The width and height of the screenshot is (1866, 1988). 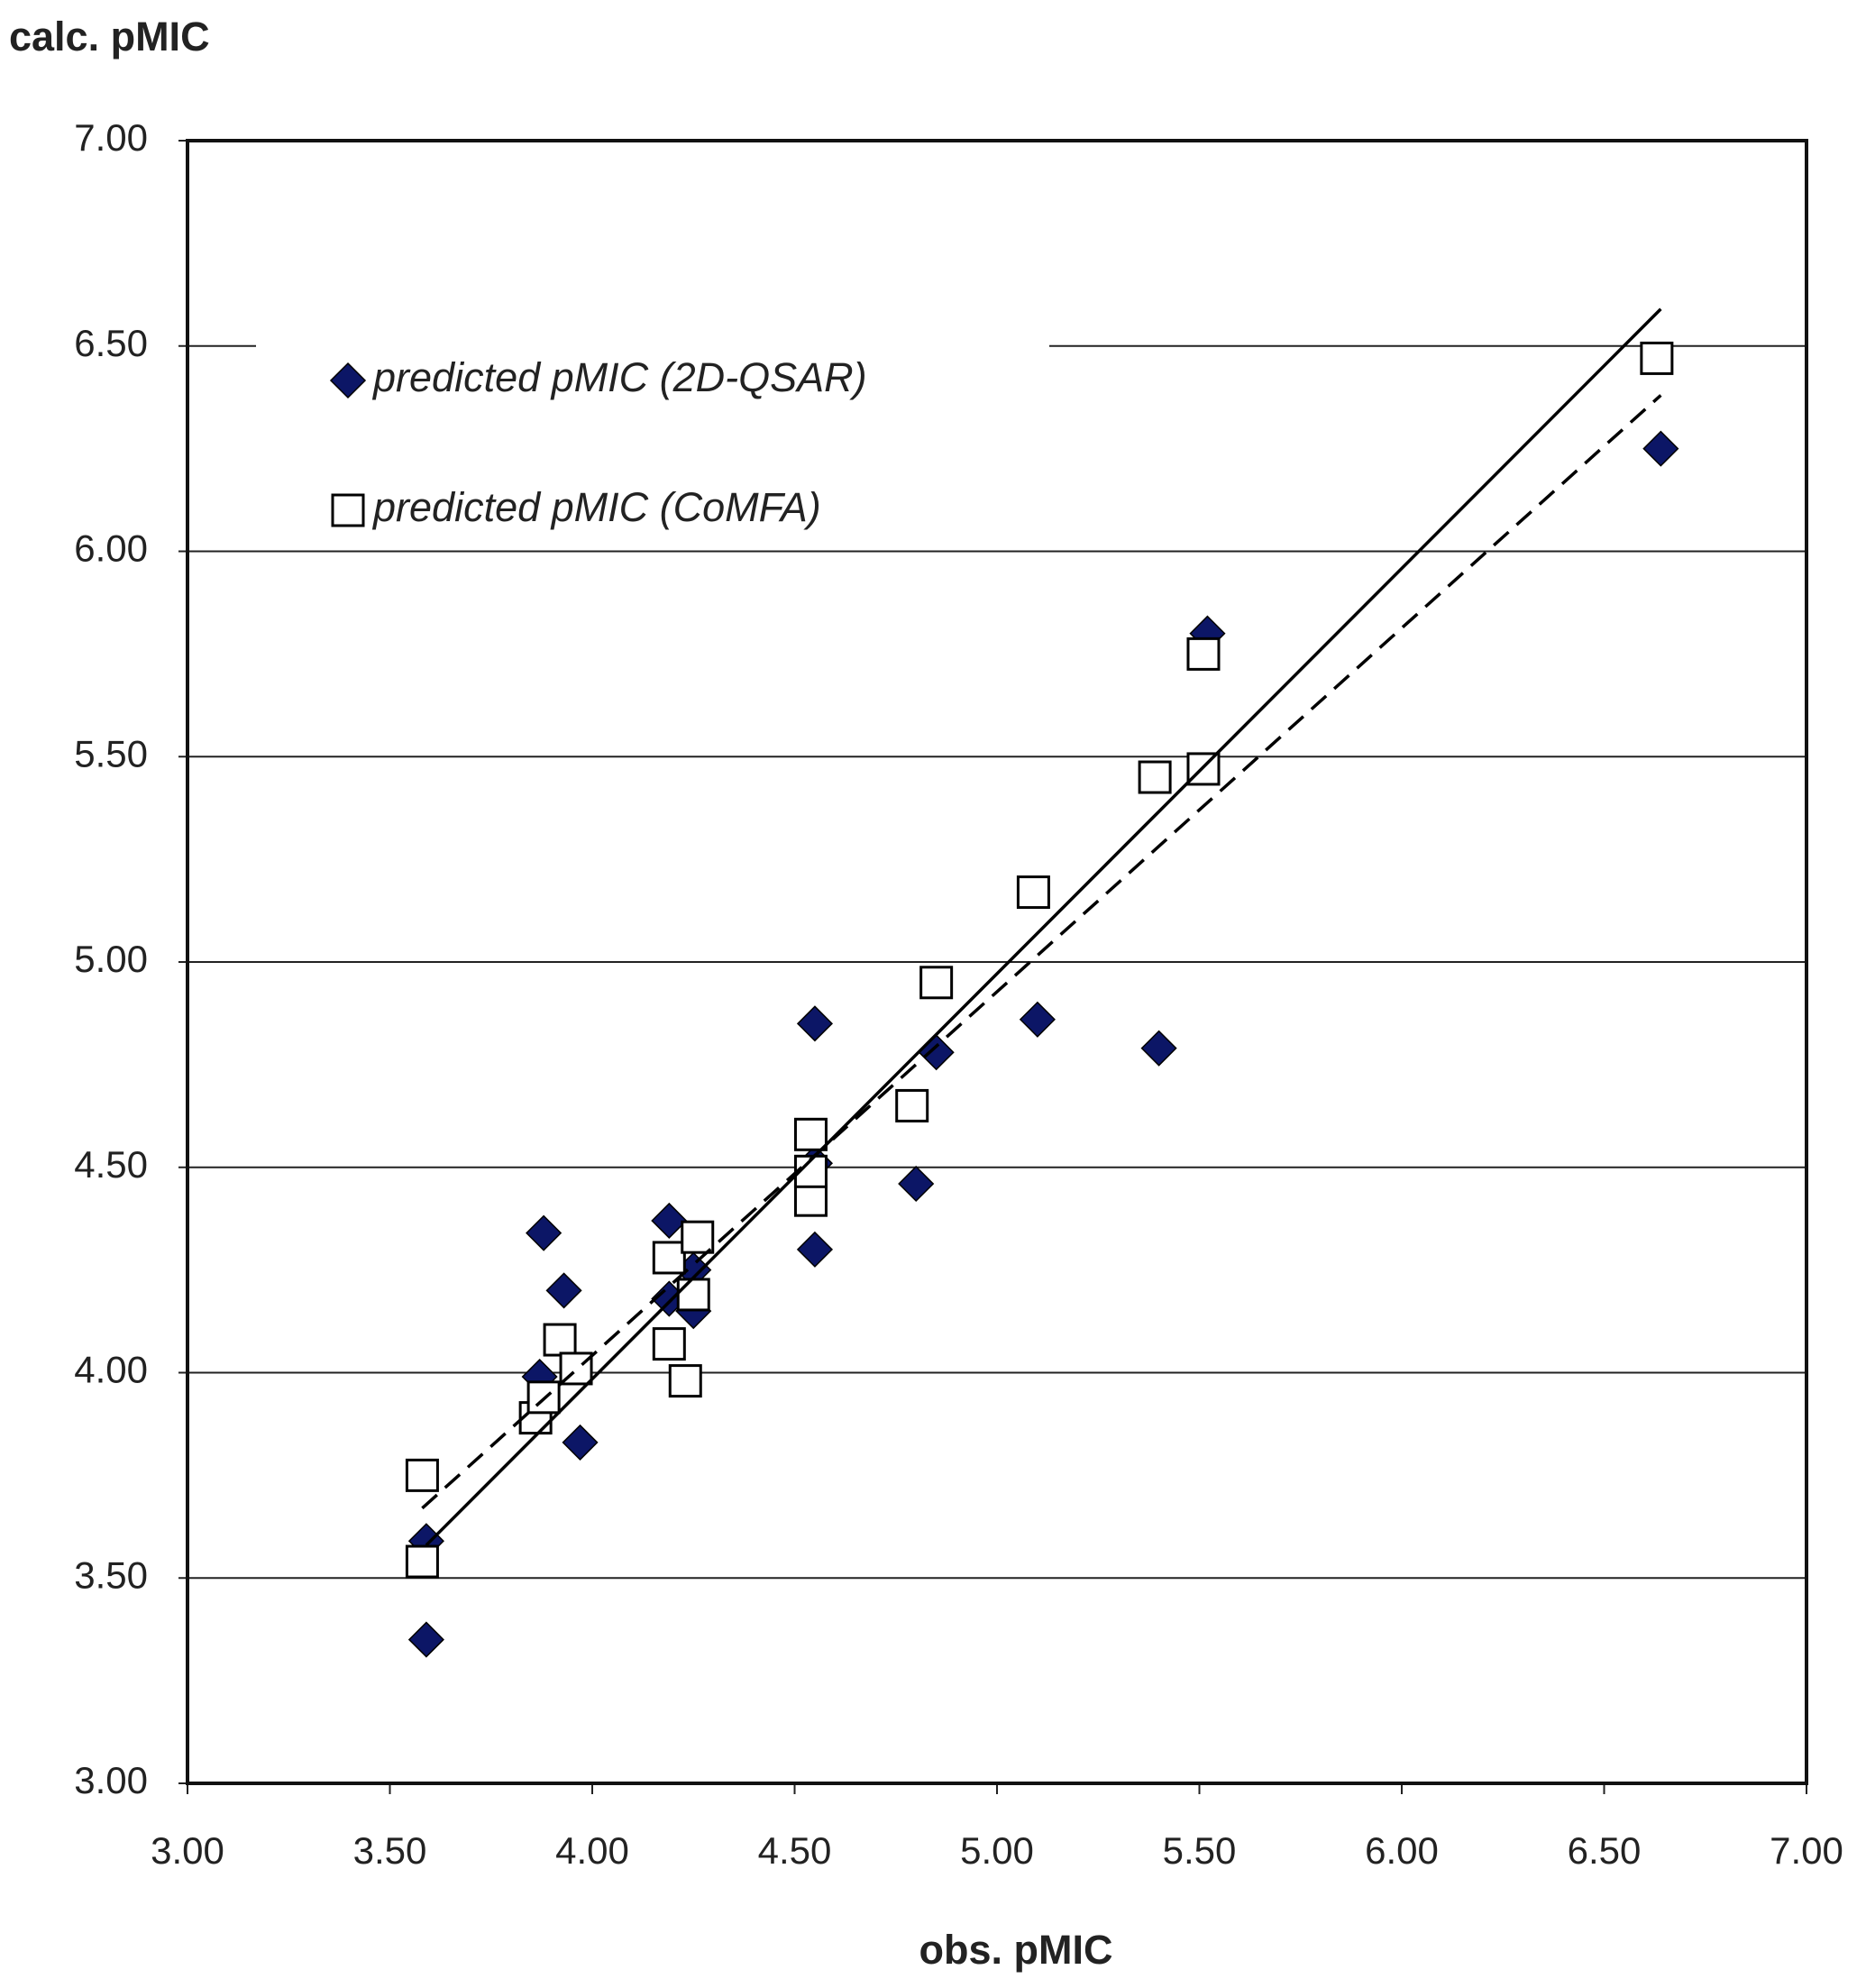 I want to click on legend-label: predicted pMIC (2D-QSAR), so click(x=619, y=377).